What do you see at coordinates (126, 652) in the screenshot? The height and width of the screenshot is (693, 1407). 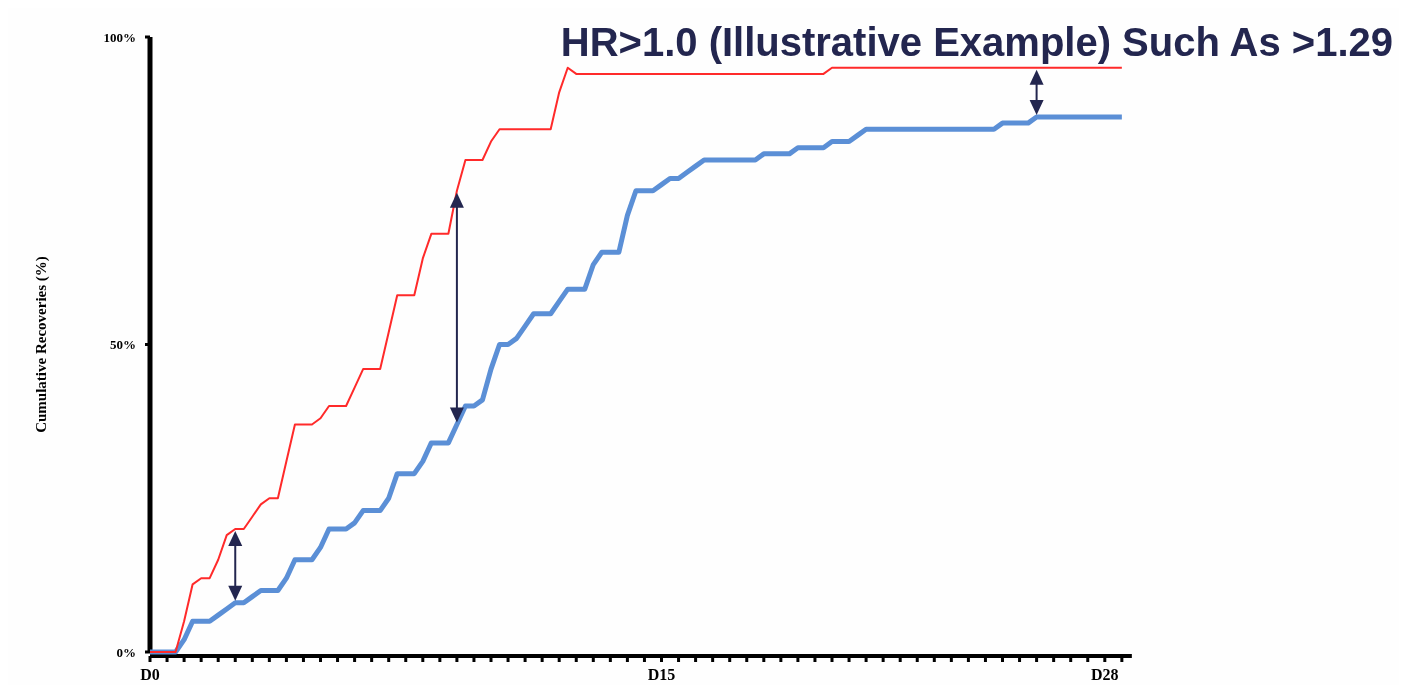 I see `y-tick-label: 0%` at bounding box center [126, 652].